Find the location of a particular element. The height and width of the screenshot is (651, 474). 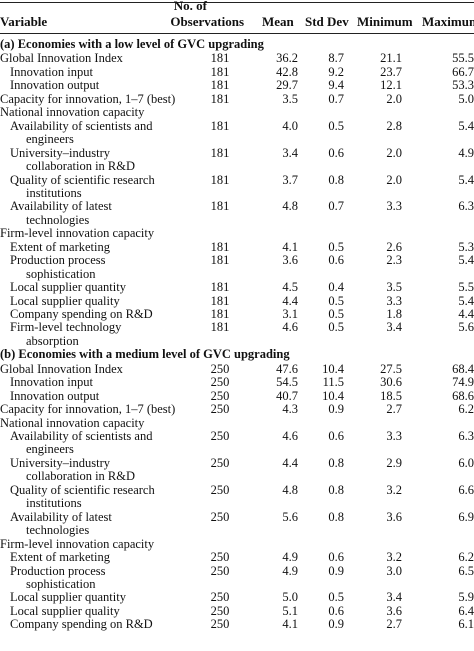

table-row: Local supplier quality 250 5.1 0.6 3.6 6.4 is located at coordinates (237, 610).